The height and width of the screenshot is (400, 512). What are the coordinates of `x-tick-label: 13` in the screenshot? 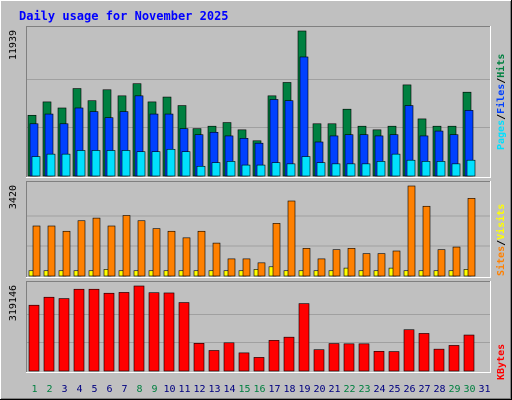 It's located at (214, 389).